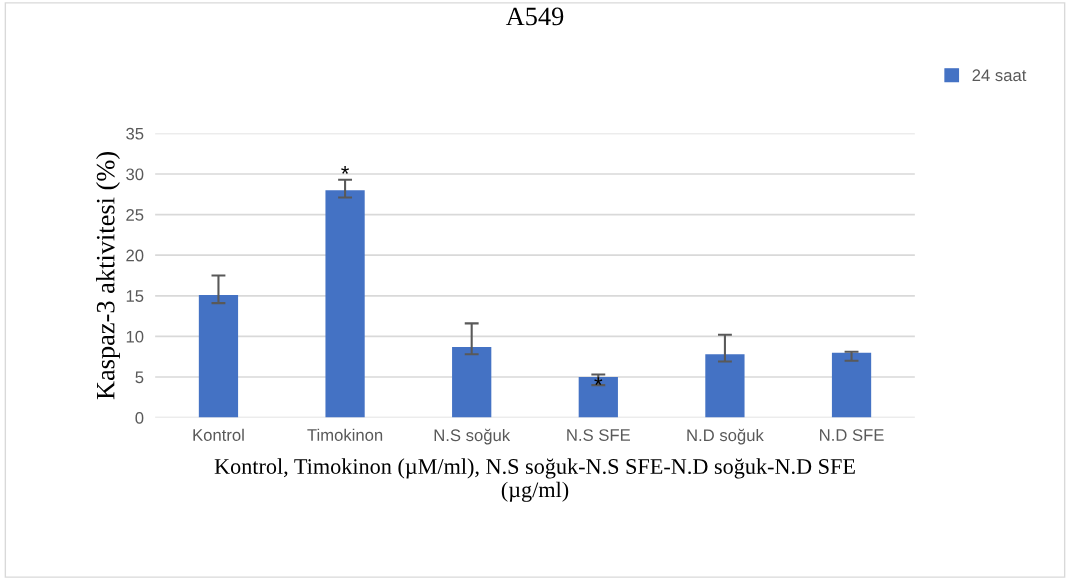 This screenshot has height=580, width=1070. Describe the element at coordinates (999, 75) in the screenshot. I see `legend-label: 24 saat` at that location.